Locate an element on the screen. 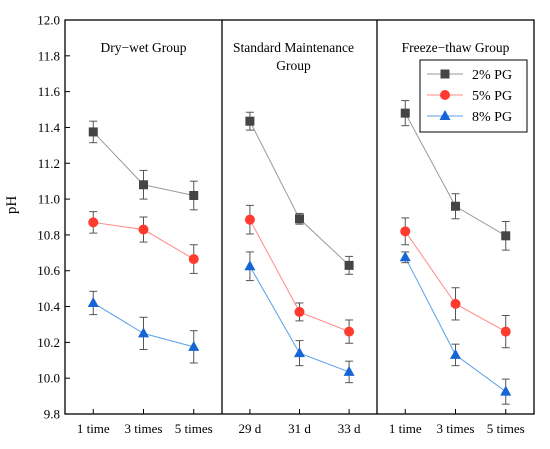 This screenshot has width=550, height=449. y-tick-label: 11.2 is located at coordinates (49, 163).